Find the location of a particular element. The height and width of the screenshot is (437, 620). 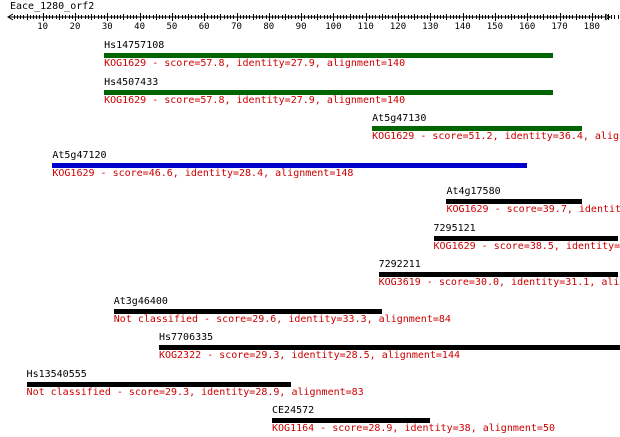

ruler is located at coordinates (313, 17).